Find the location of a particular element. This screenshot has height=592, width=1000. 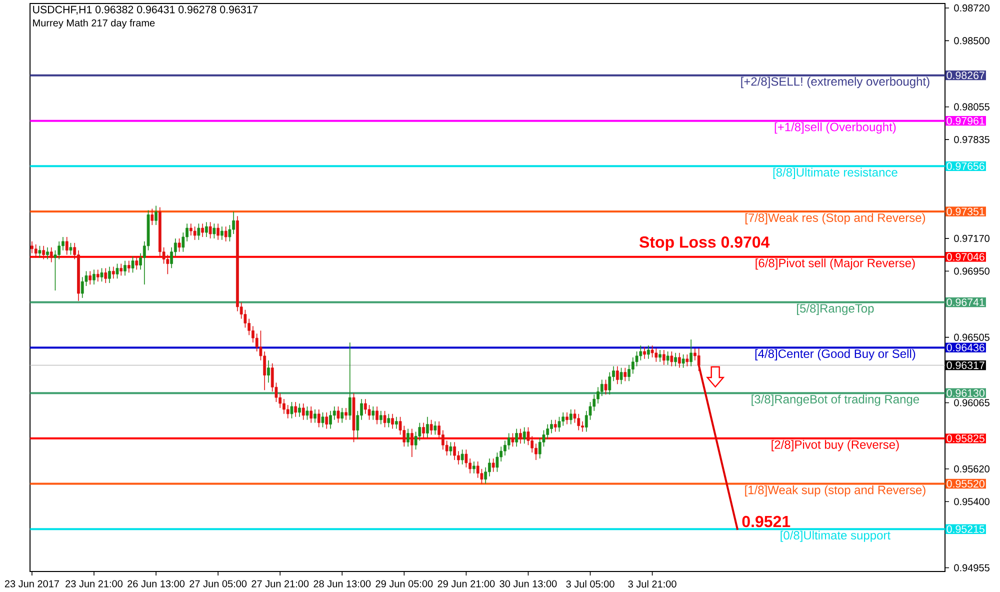

x-tick-label: 27 Jun 21:00 is located at coordinates (280, 584).